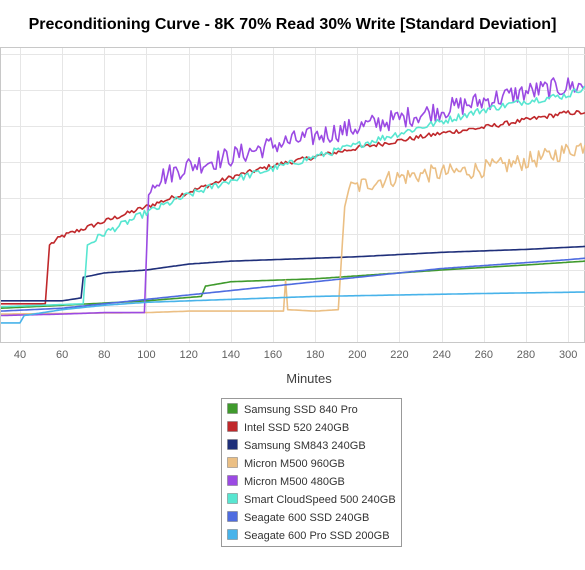  Describe the element at coordinates (232, 408) in the screenshot. I see `legend-swatch-samsung-ssd-840-pro` at that location.